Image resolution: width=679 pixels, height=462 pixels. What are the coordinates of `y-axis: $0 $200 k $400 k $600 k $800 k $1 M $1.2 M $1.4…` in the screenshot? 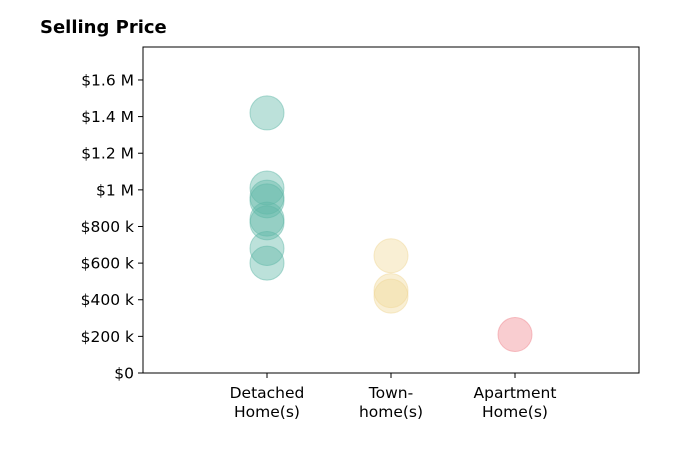 It's located at (112, 227).